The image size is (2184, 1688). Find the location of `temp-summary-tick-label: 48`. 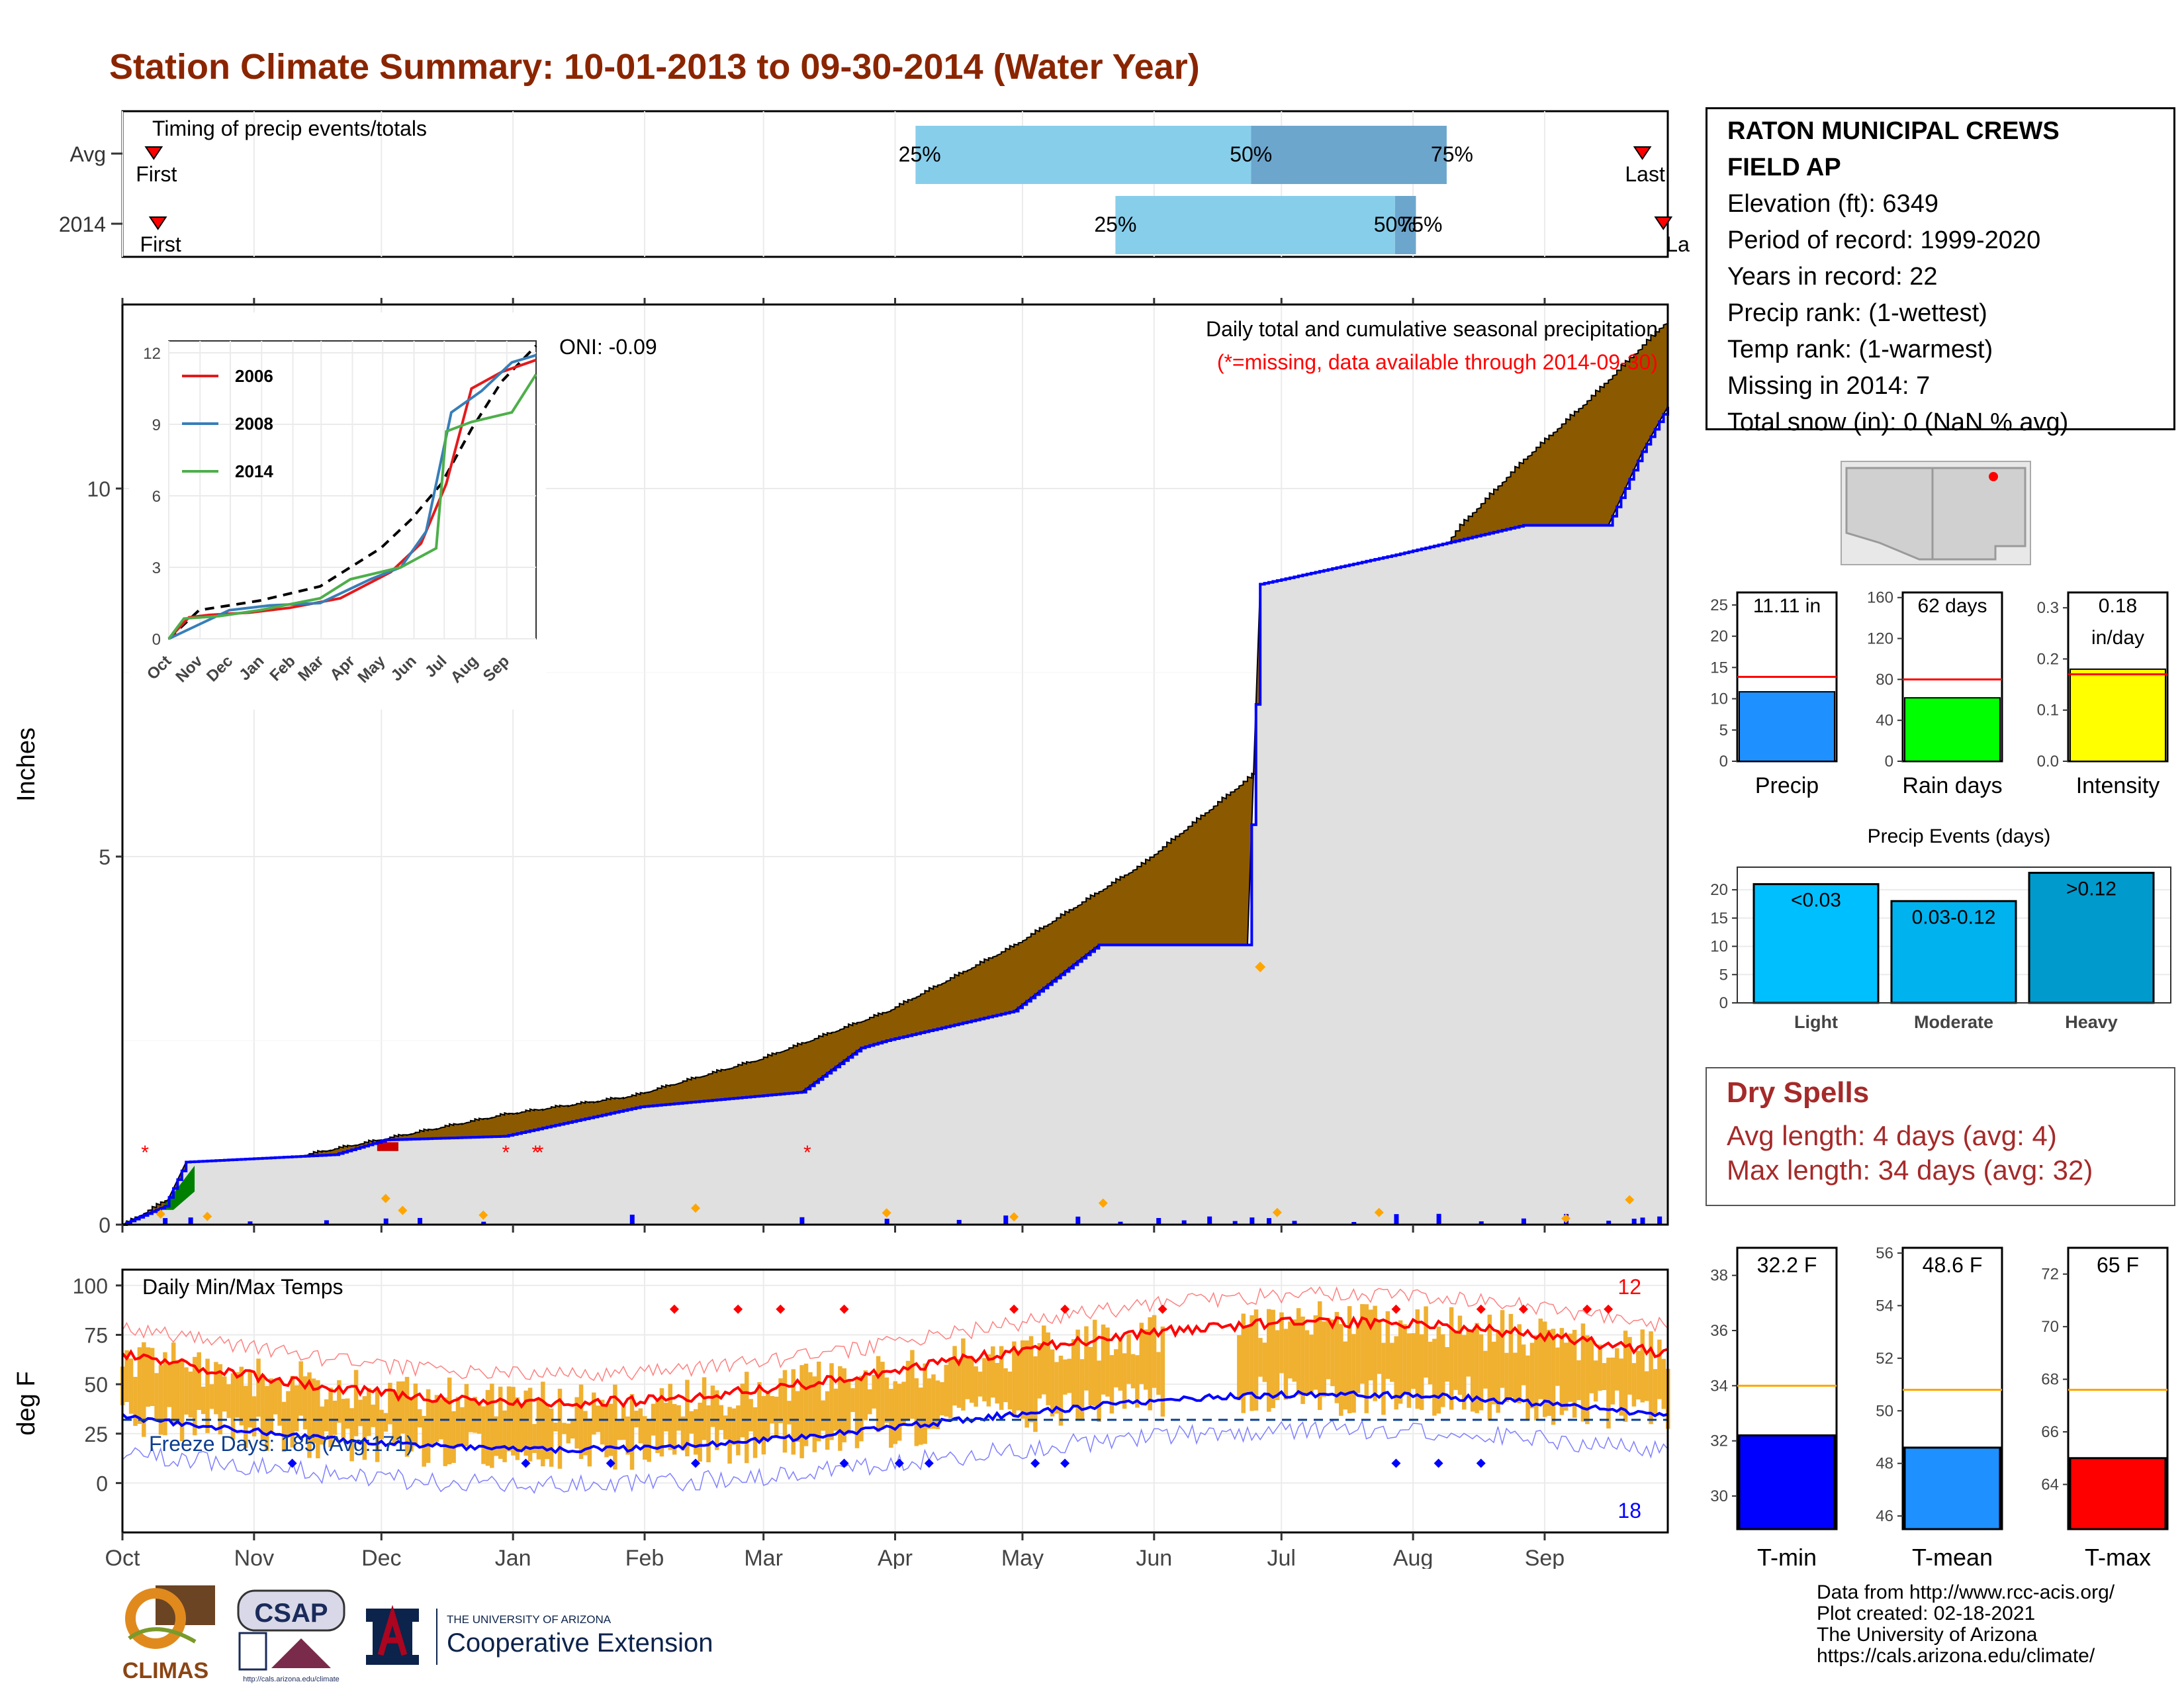

temp-summary-tick-label: 48 is located at coordinates (1885, 1464).